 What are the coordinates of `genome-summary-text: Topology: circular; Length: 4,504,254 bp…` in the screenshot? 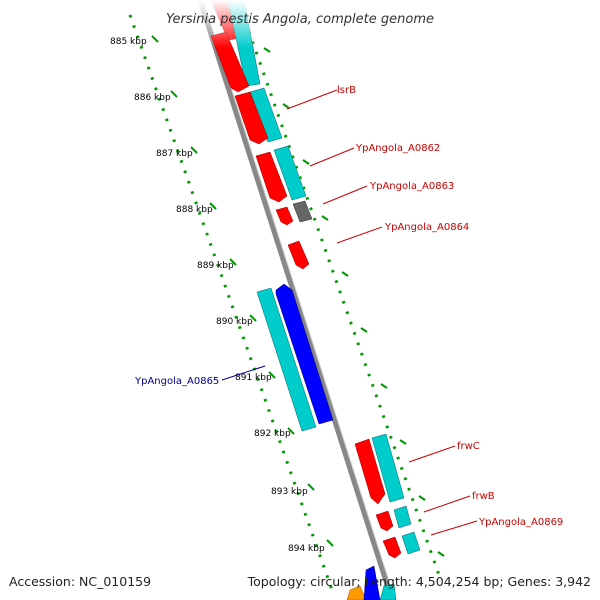 It's located at (419, 581).